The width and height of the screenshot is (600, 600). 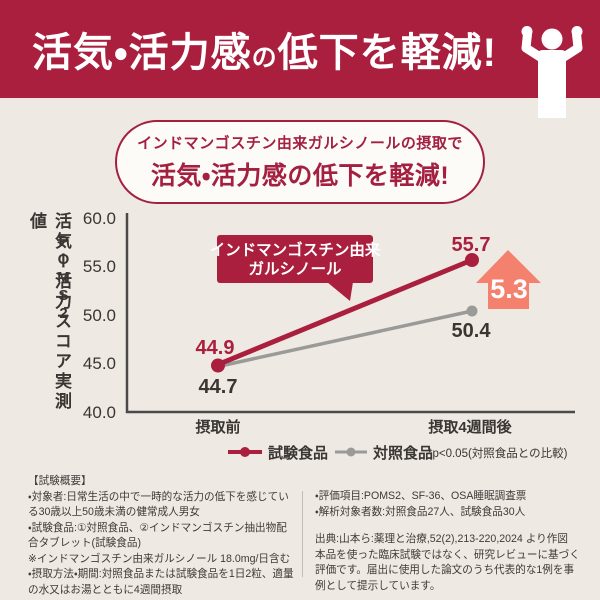 What do you see at coordinates (295, 249) in the screenshot?
I see `ingredient-callout-line1: インドマンゴスチン由来` at bounding box center [295, 249].